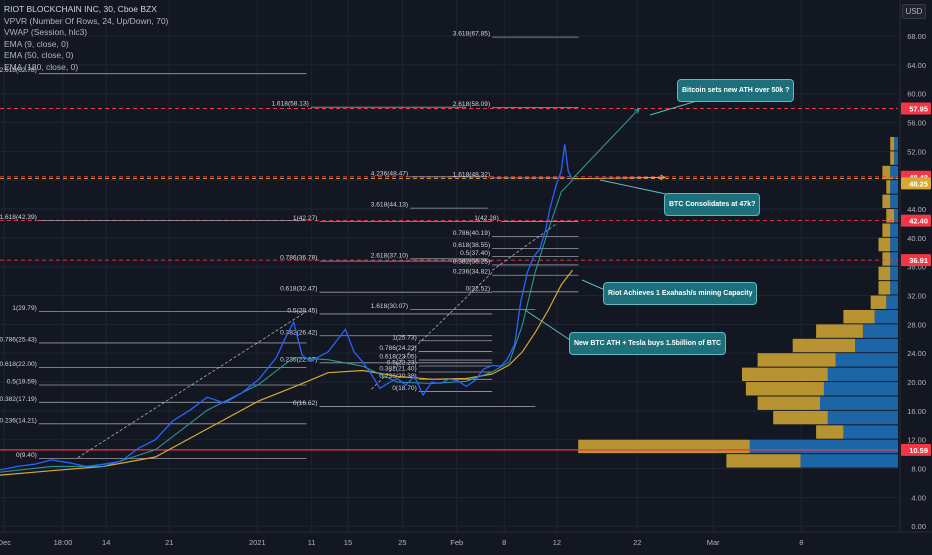 This screenshot has width=932, height=555. Describe the element at coordinates (712, 204) in the screenshot. I see `annotation-btc-consolidates: BTC Consolidates at 47k?` at that location.